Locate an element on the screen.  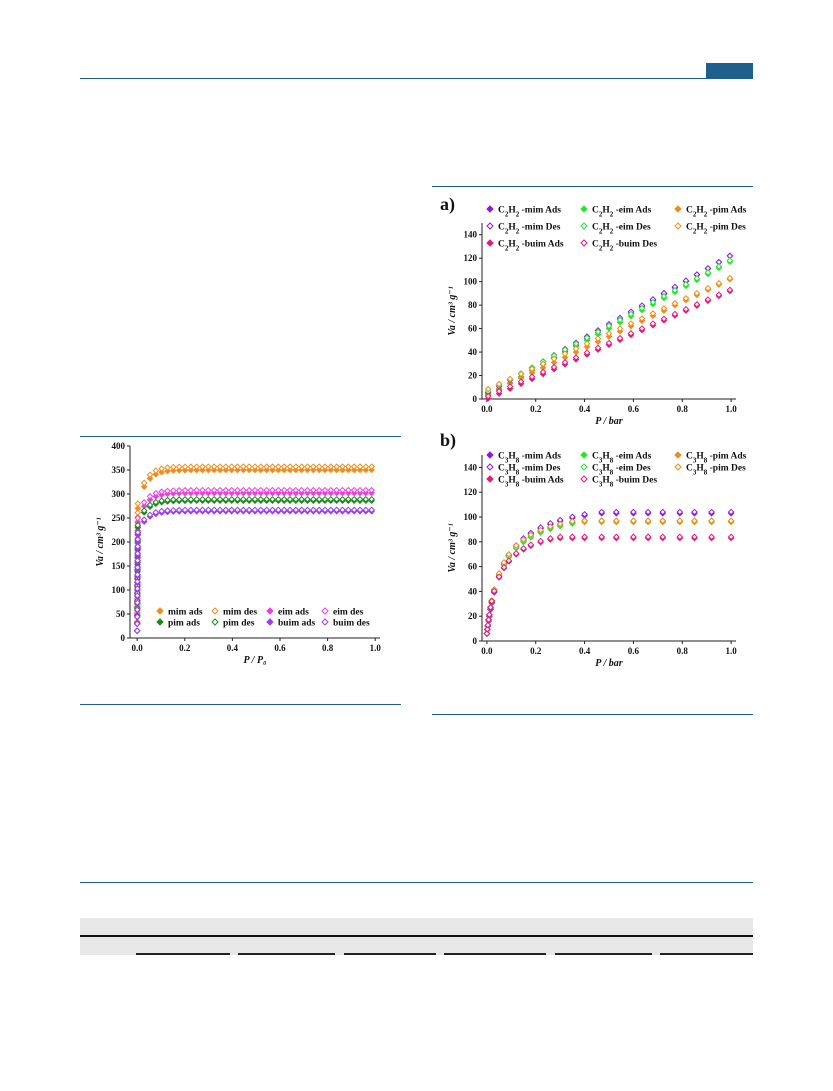
y-tick-label: 80 is located at coordinates (473, 542).